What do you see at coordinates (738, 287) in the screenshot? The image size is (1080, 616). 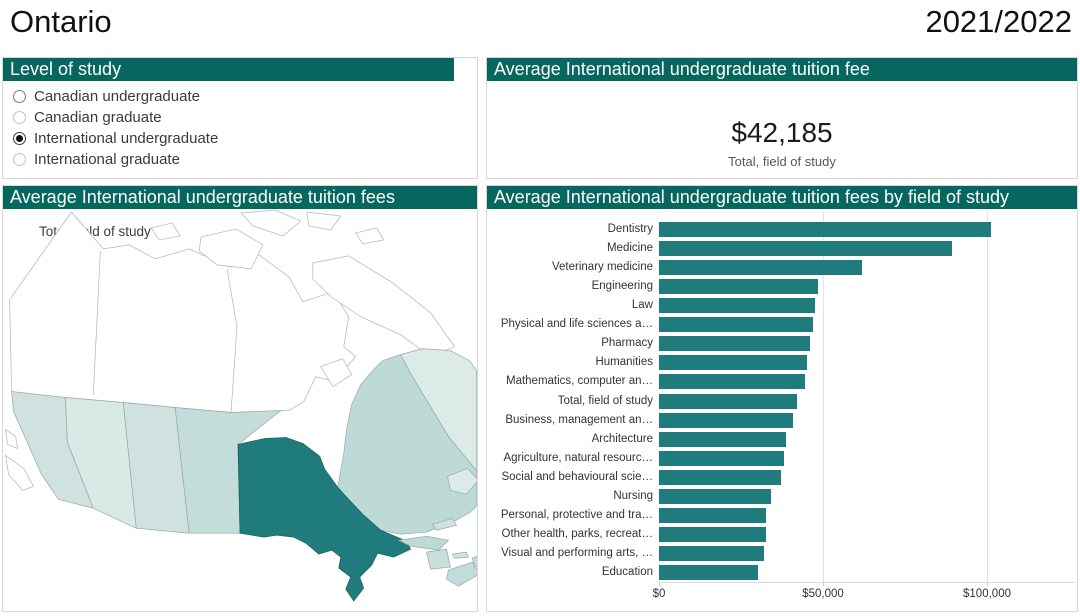 I see `chart-bar-engineering` at bounding box center [738, 287].